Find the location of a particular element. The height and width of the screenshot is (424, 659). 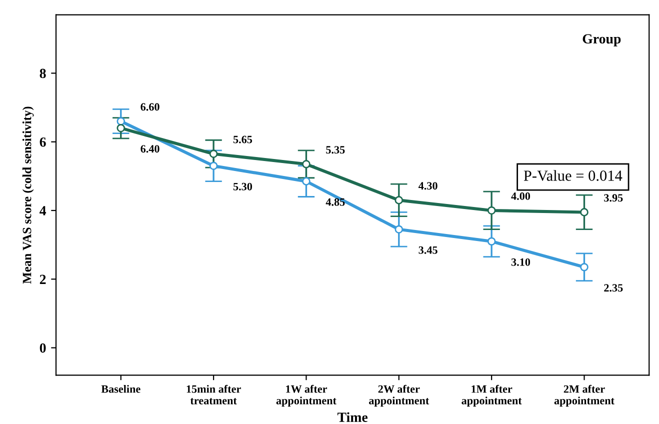

data-label: 5.30 is located at coordinates (242, 186).